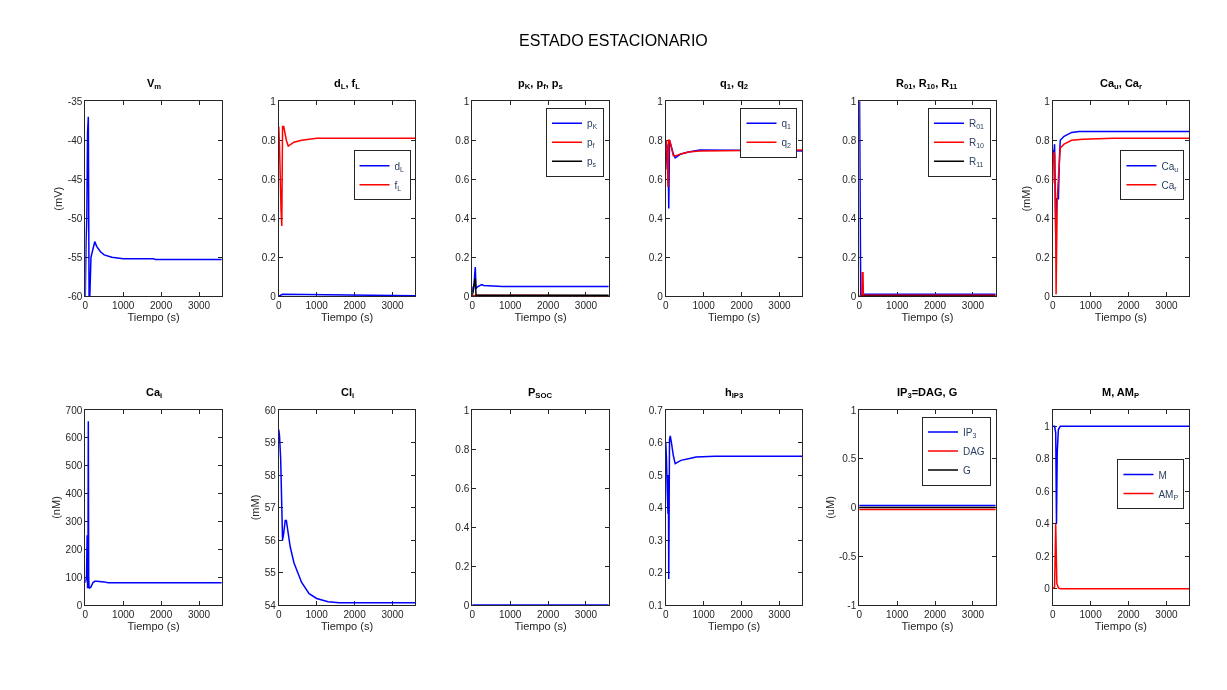 Image resolution: width=1227 pixels, height=690 pixels. Describe the element at coordinates (75, 140) in the screenshot. I see `y-tick-label: -40` at that location.